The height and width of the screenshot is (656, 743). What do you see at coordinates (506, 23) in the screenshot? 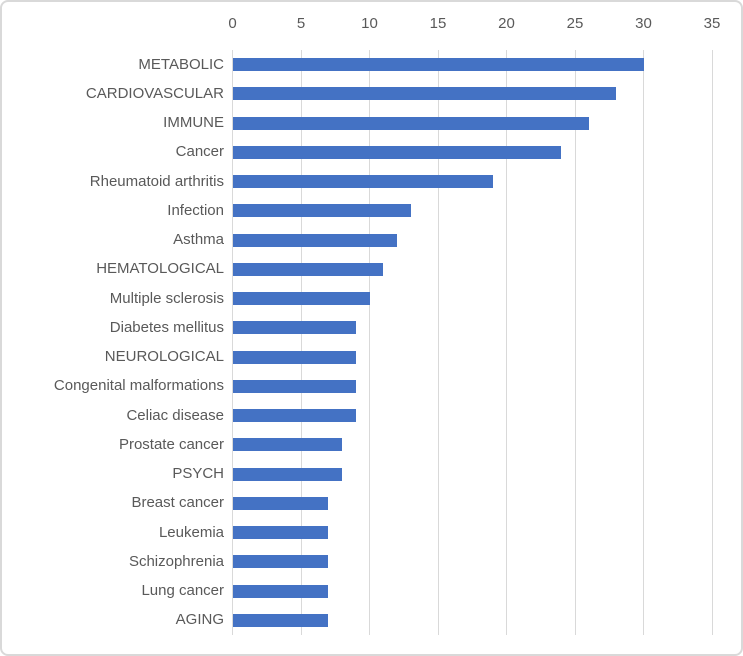
I see `x-axis-tick-label: 20` at bounding box center [506, 23].